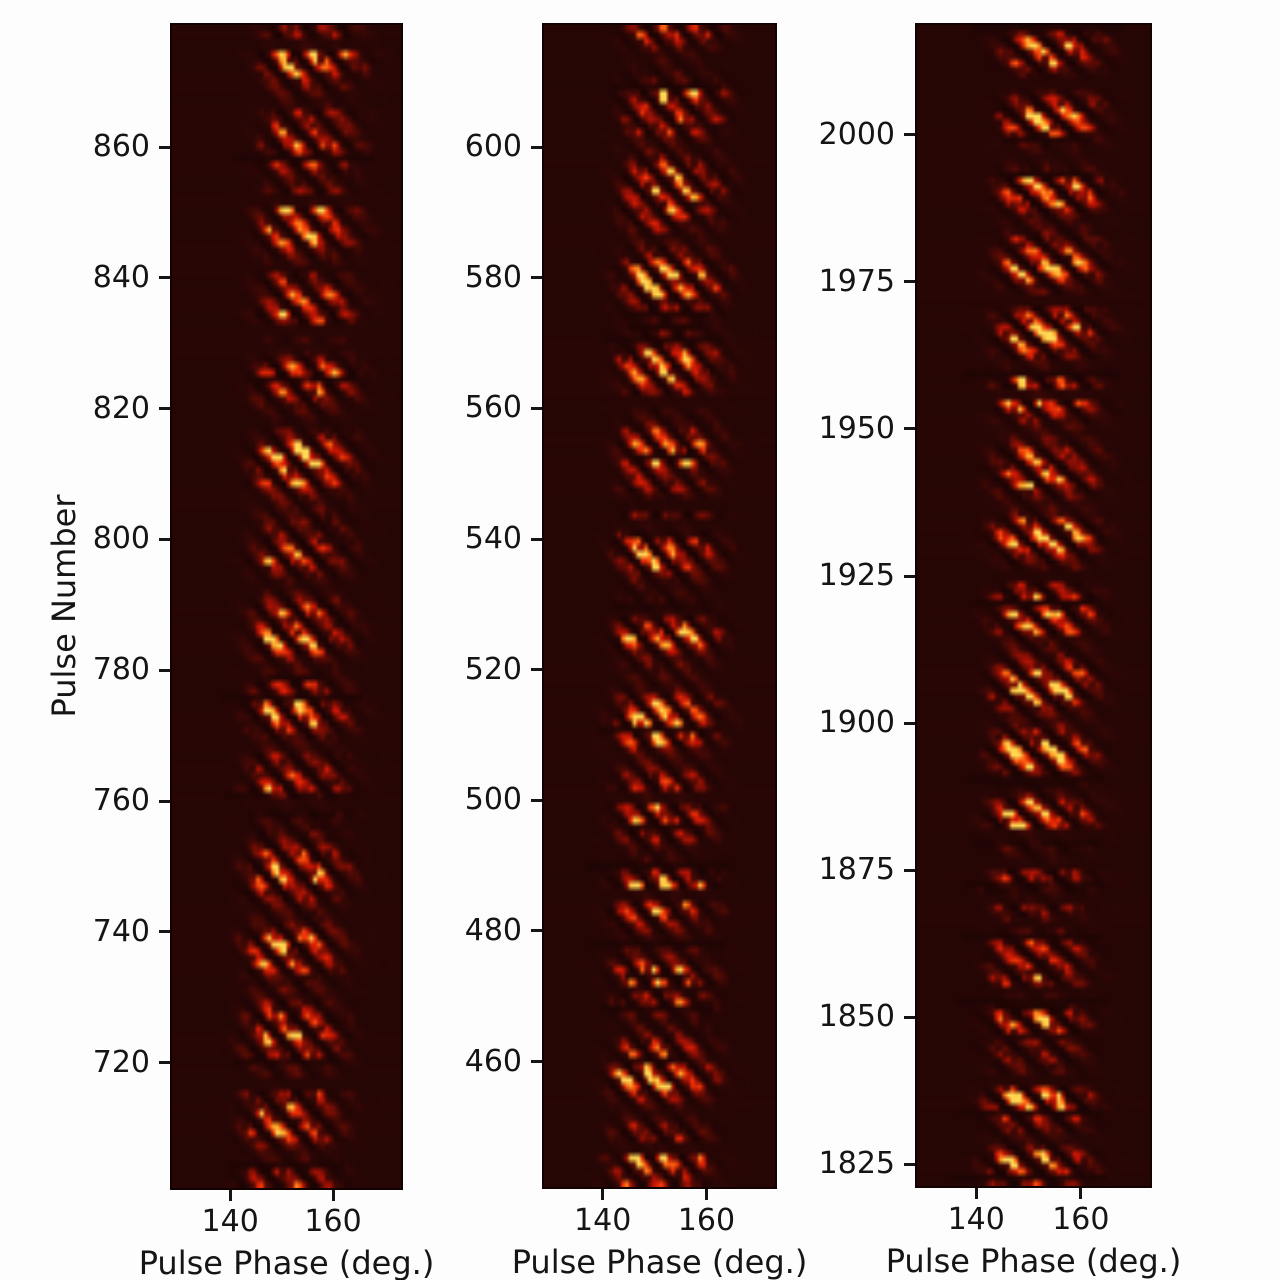 This screenshot has height=1280, width=1280. What do you see at coordinates (493, 147) in the screenshot?
I see `y-tick-label: 600` at bounding box center [493, 147].